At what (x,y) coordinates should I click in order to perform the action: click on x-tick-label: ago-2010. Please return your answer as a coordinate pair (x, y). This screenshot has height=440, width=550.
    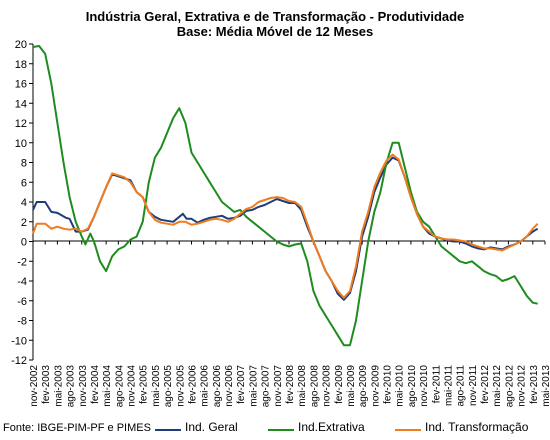
    Looking at the image, I should click on (412, 386).